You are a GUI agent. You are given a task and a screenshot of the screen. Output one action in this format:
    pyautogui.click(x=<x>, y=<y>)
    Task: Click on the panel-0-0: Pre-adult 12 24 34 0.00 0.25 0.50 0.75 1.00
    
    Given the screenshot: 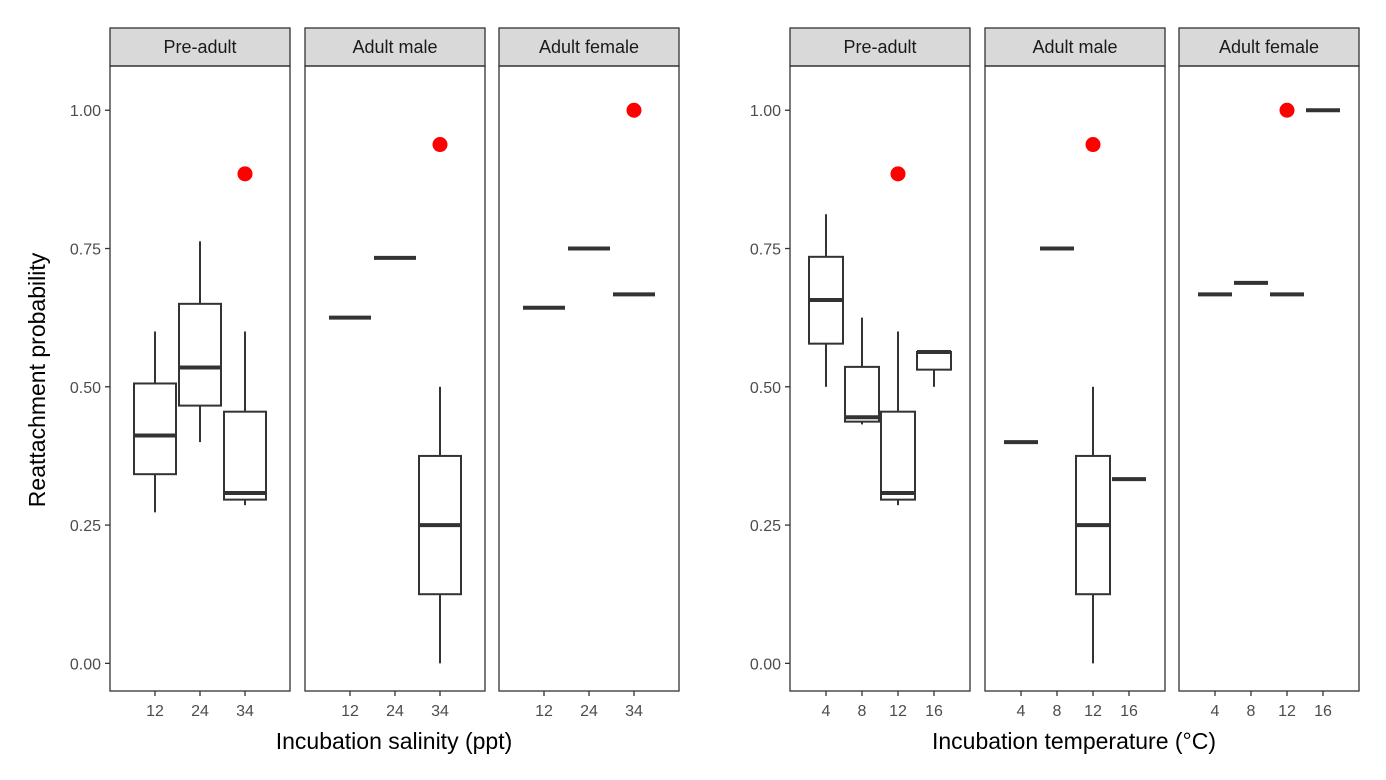 What is the action you would take?
    pyautogui.click(x=180, y=373)
    